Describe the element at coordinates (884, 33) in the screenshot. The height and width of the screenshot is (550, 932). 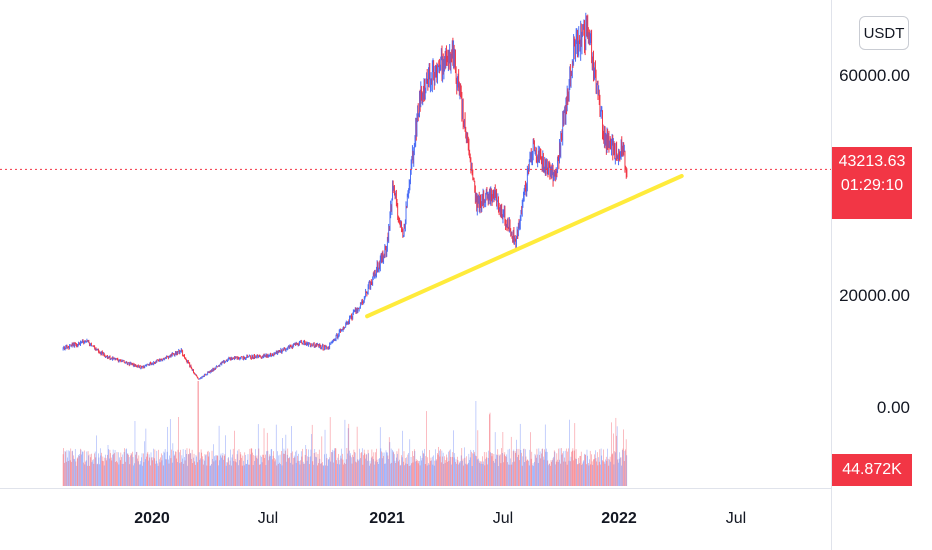
I see `currency-button: USDT` at that location.